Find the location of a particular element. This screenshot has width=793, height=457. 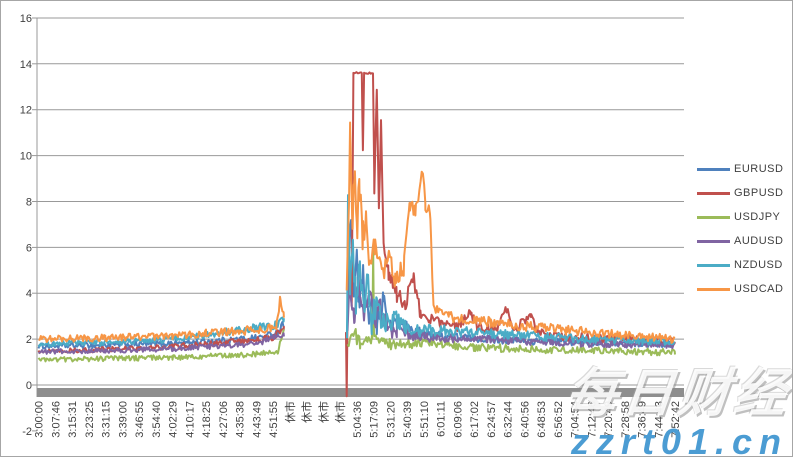

y-axis-label: 2 is located at coordinates (29, 340).